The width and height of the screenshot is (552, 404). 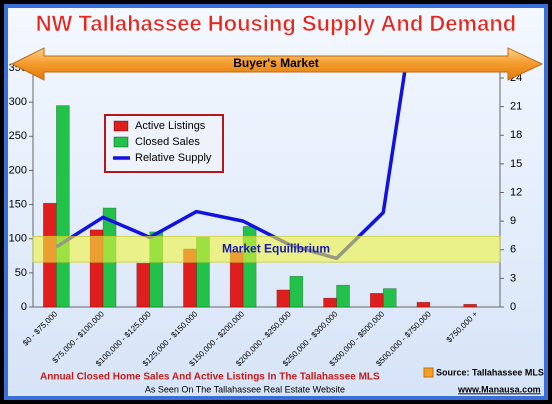 What do you see at coordinates (513, 250) in the screenshot?
I see `y2-tick-label: 6` at bounding box center [513, 250].